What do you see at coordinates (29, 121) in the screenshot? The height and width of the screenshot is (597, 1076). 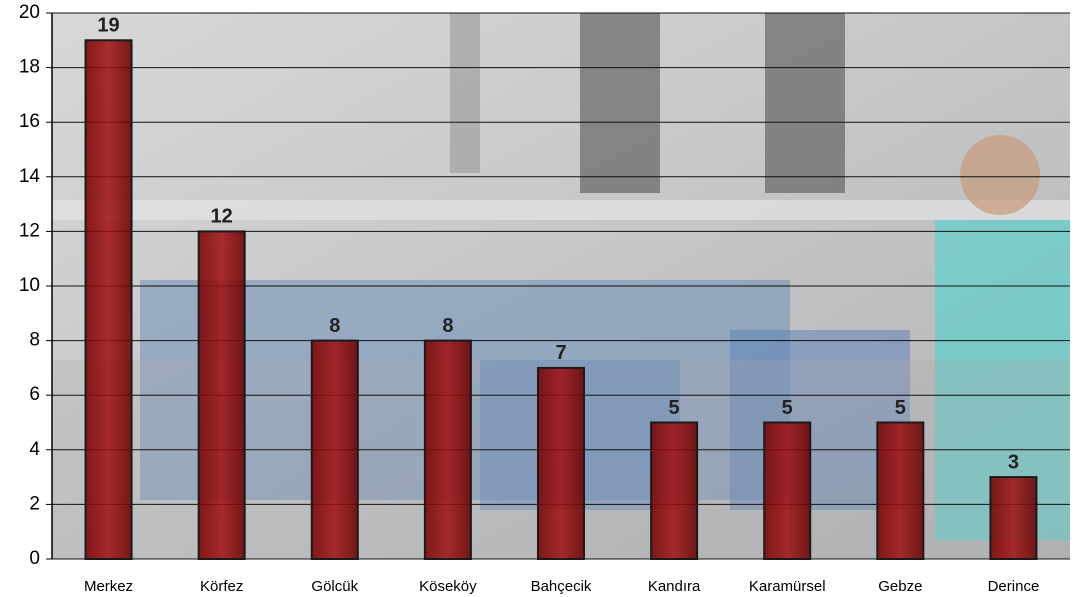 I see `y-tick-label: 16` at bounding box center [29, 121].